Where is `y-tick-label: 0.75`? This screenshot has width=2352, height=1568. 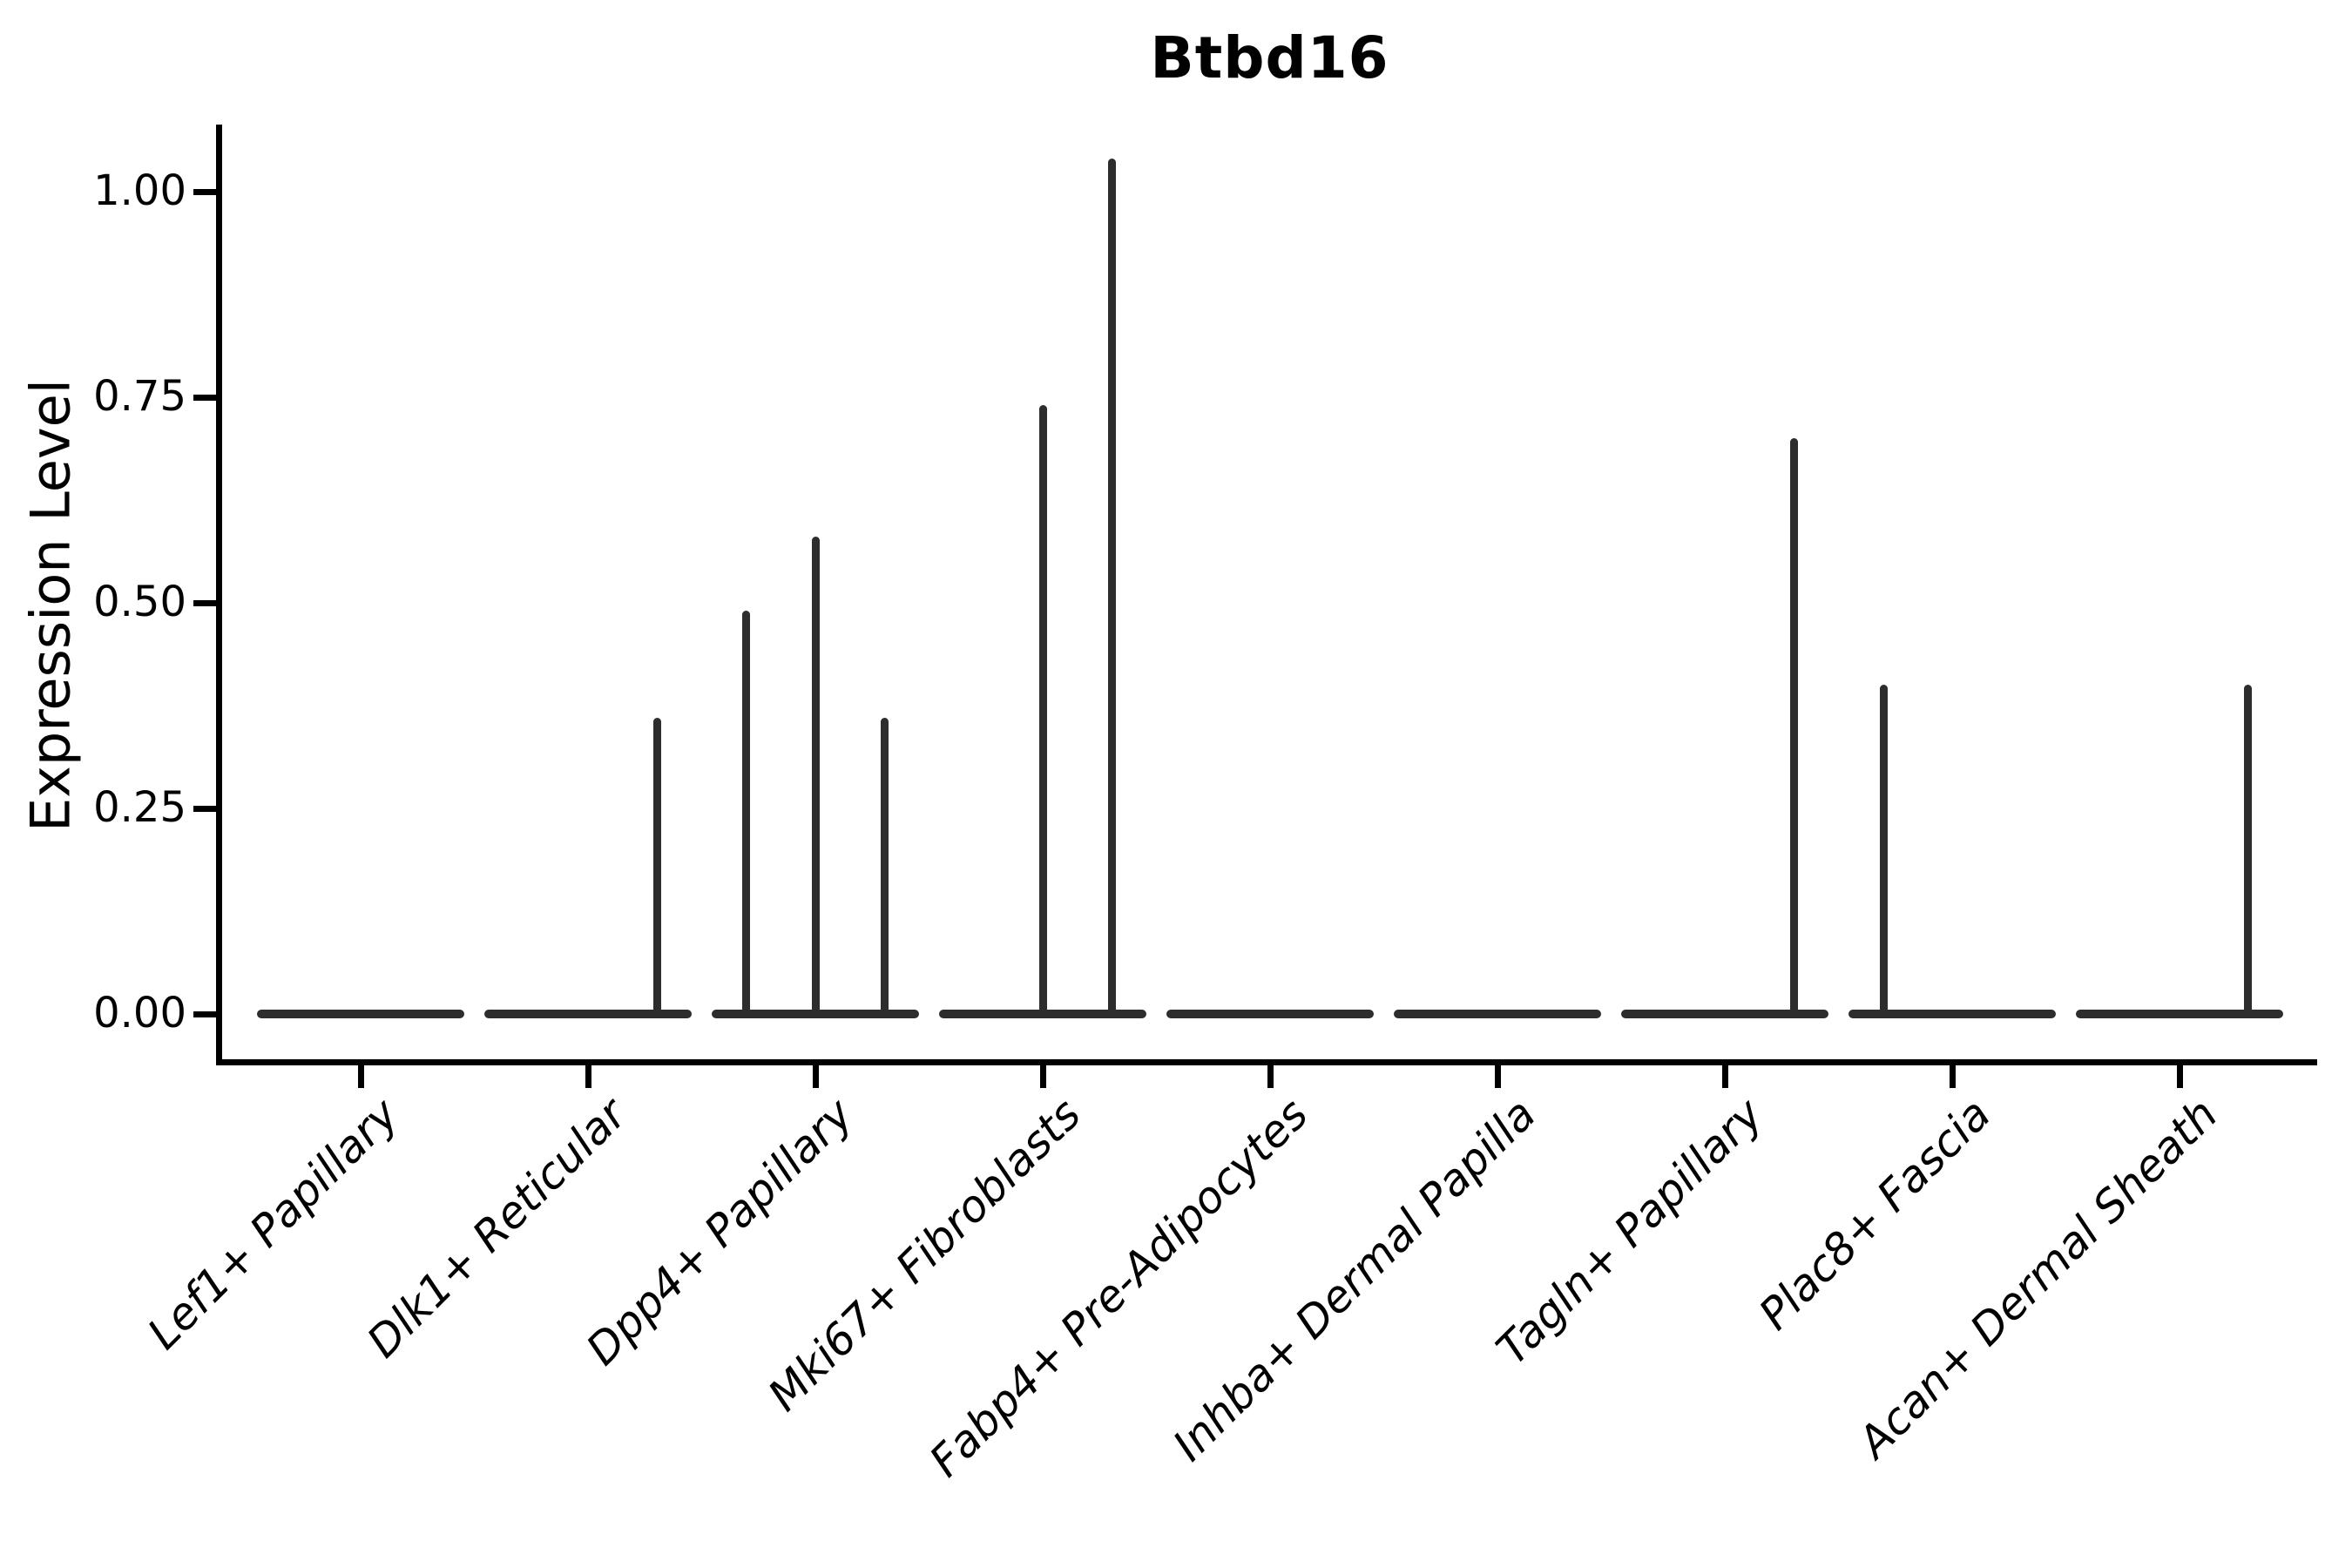 y-tick-label: 0.75 is located at coordinates (139, 396).